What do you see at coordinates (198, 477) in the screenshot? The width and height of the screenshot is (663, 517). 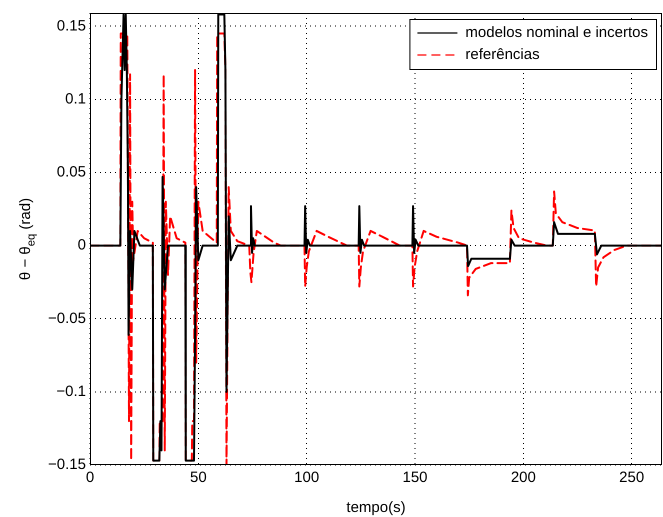 I see `x-tick-label: 50` at bounding box center [198, 477].